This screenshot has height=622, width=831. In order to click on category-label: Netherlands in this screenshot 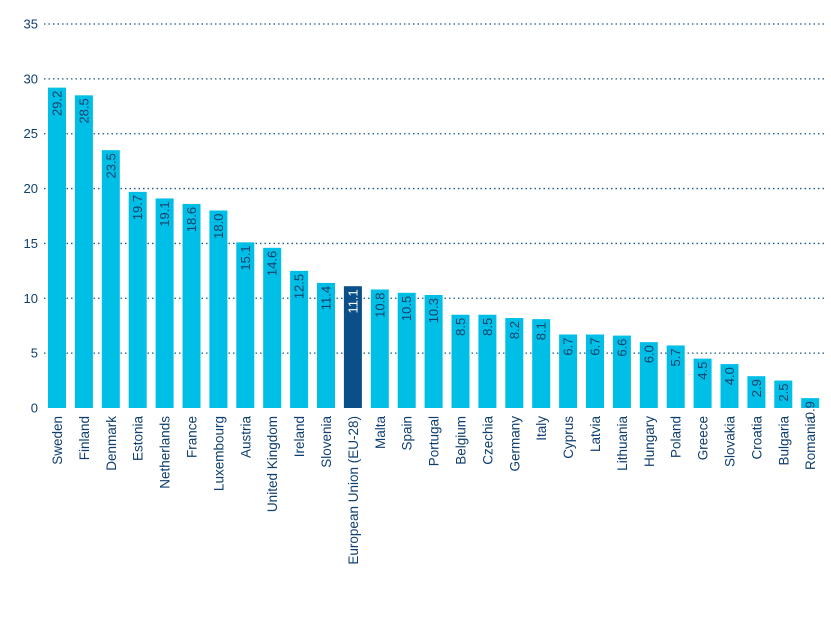, I will do `click(165, 452)`.